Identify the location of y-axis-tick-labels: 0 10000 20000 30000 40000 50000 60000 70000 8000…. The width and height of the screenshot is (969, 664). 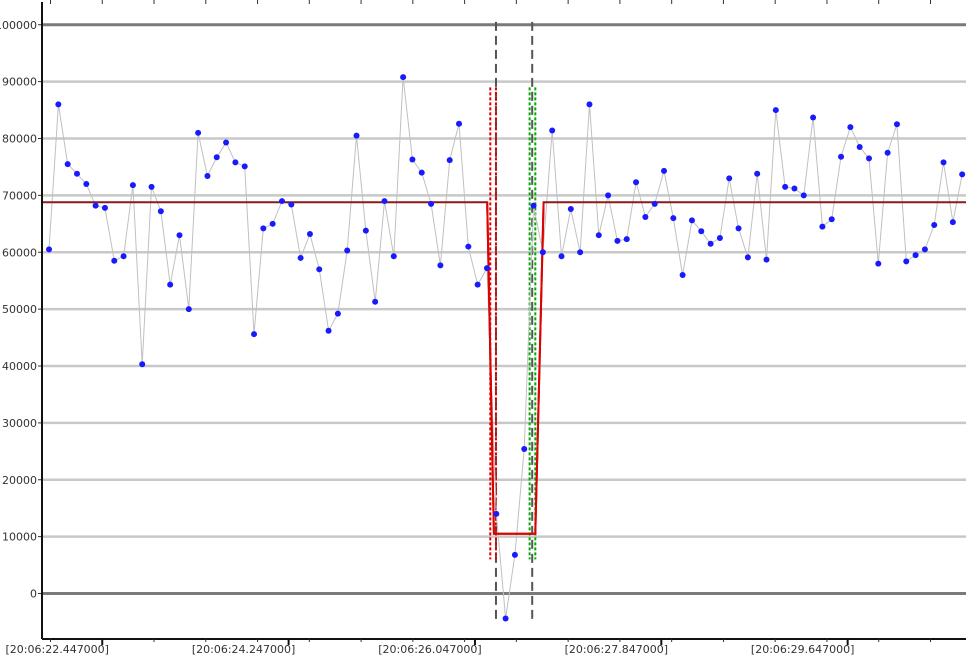
(18, 310).